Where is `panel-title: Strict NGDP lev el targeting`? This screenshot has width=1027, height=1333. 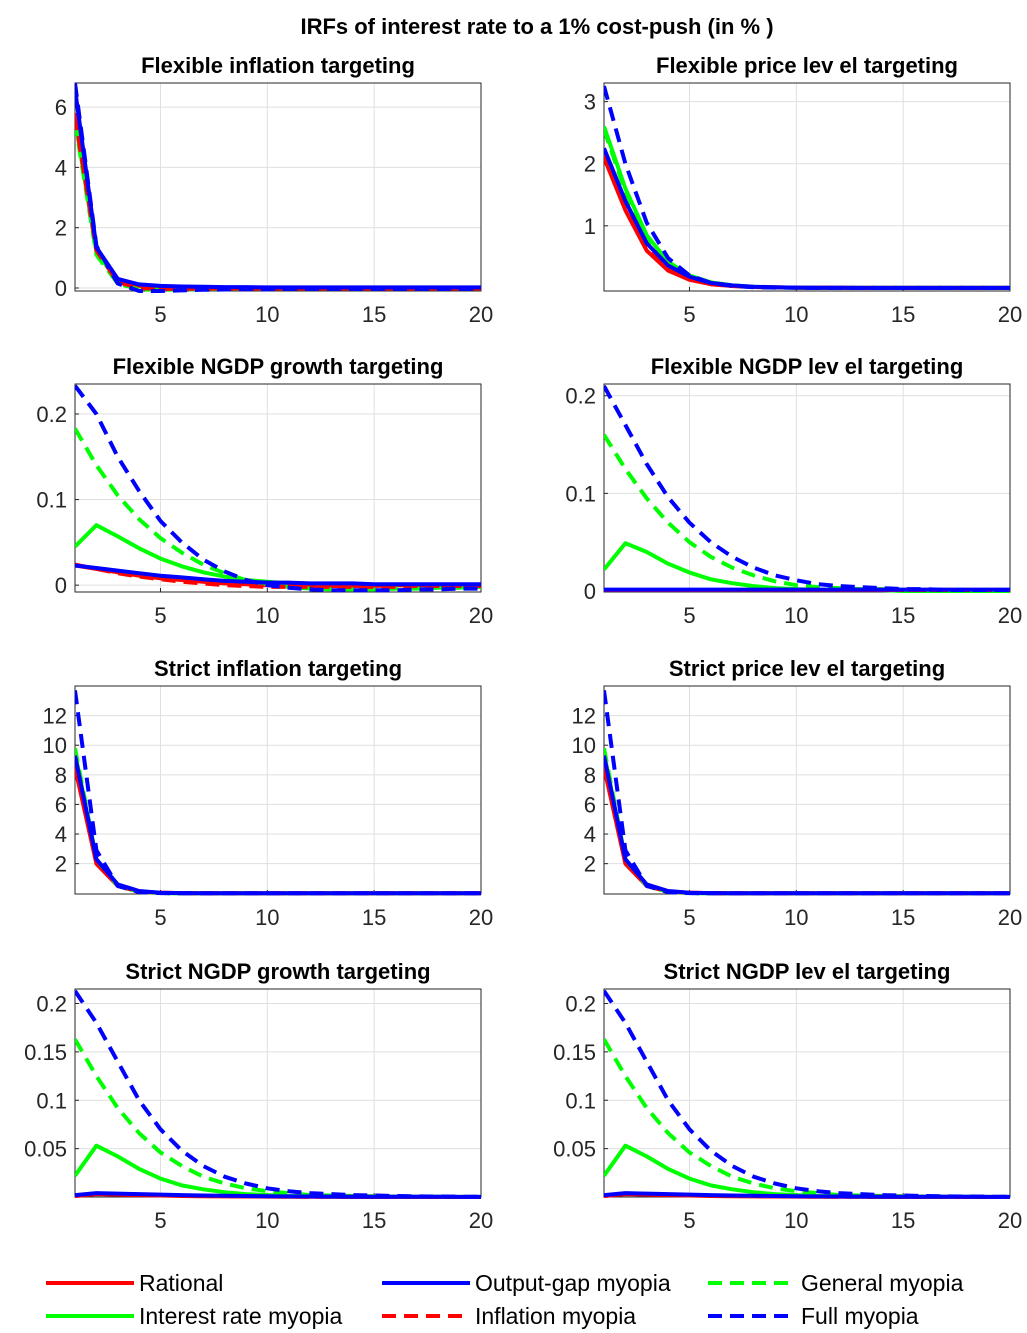
panel-title: Strict NGDP lev el targeting is located at coordinates (807, 971).